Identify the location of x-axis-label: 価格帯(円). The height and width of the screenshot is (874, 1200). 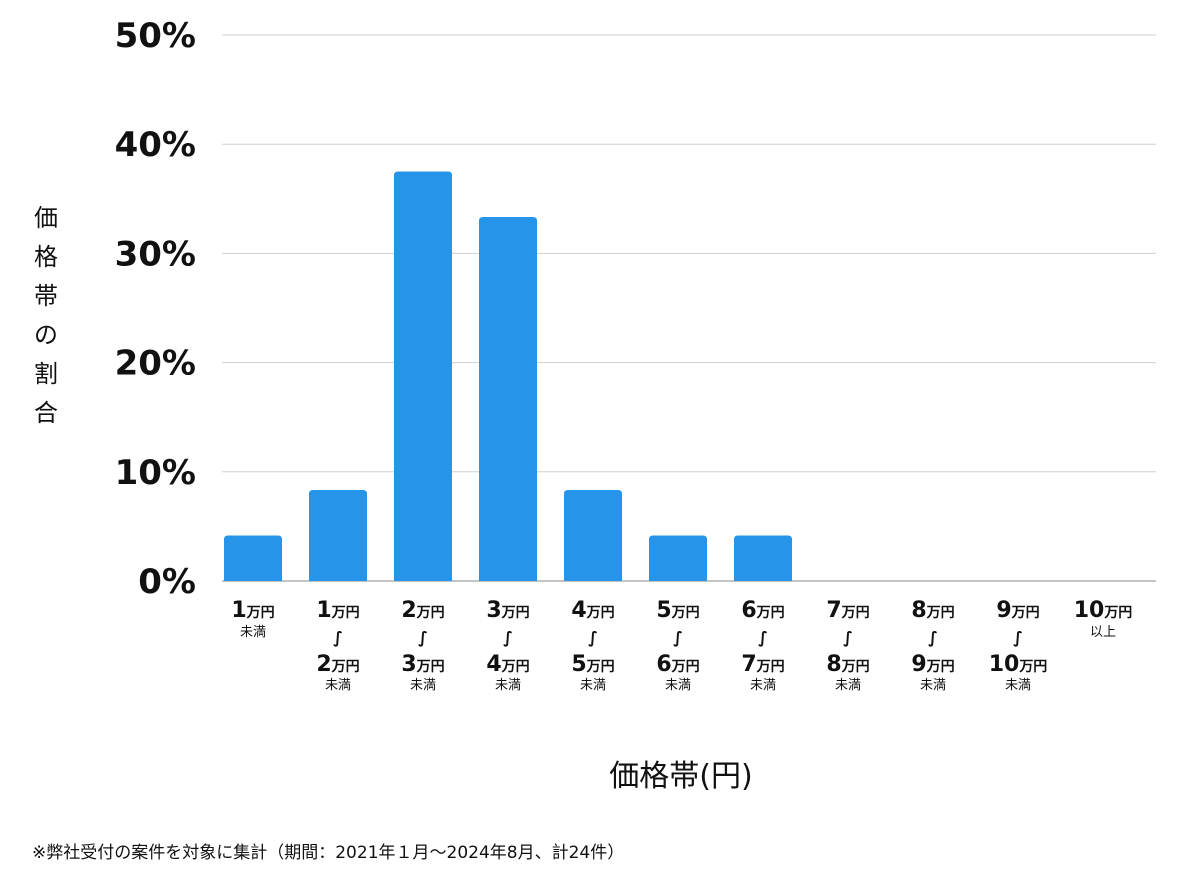
(680, 776).